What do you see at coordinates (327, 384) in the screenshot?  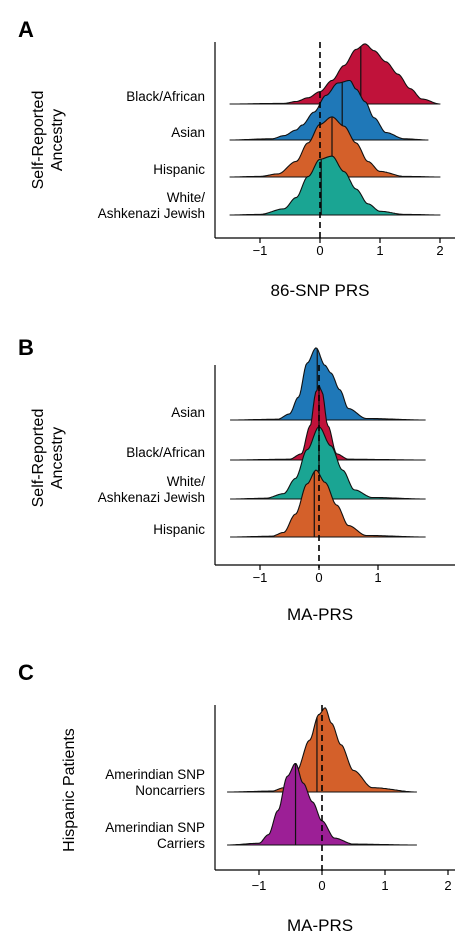 I see `panel-b-ridge-asian` at bounding box center [327, 384].